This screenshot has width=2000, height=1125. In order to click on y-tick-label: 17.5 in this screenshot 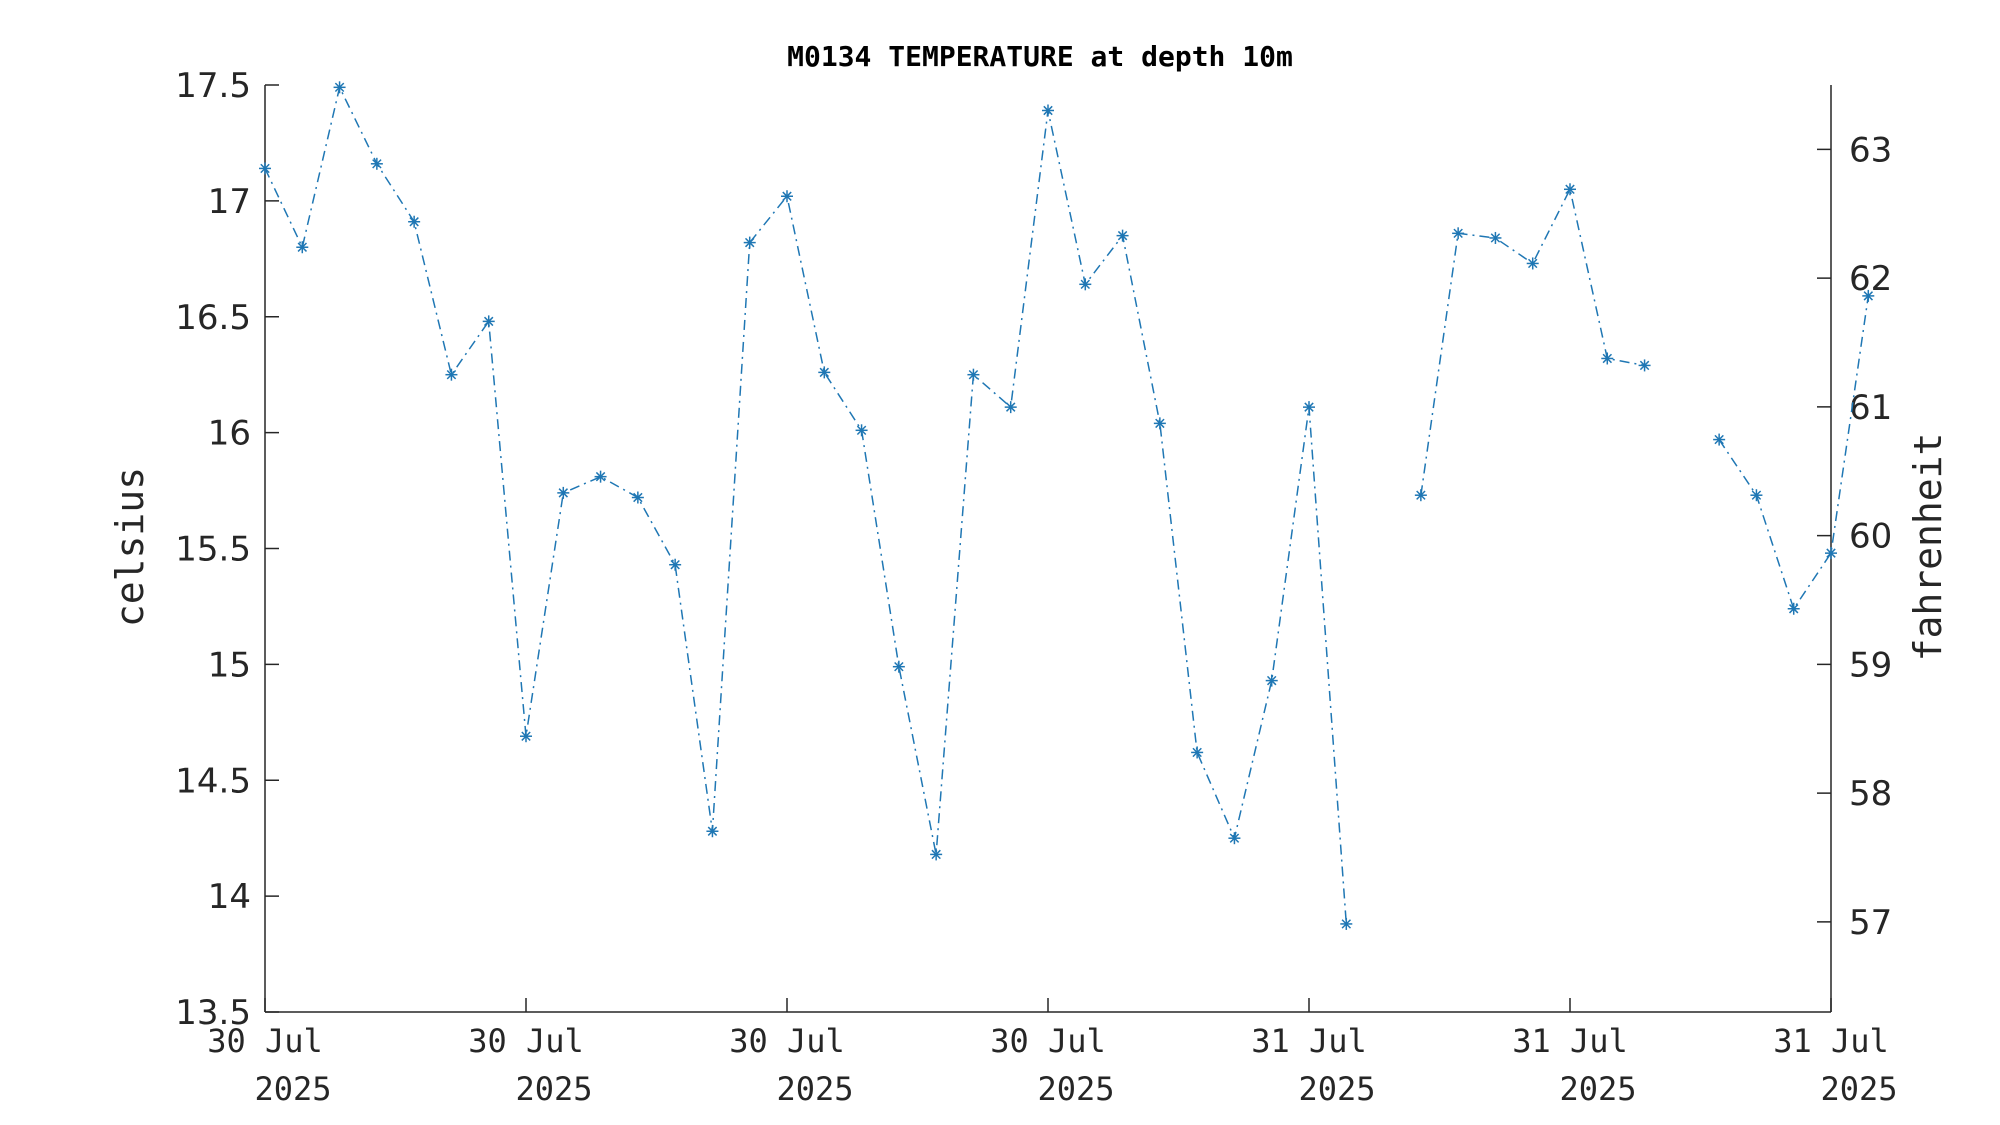, I will do `click(213, 86)`.